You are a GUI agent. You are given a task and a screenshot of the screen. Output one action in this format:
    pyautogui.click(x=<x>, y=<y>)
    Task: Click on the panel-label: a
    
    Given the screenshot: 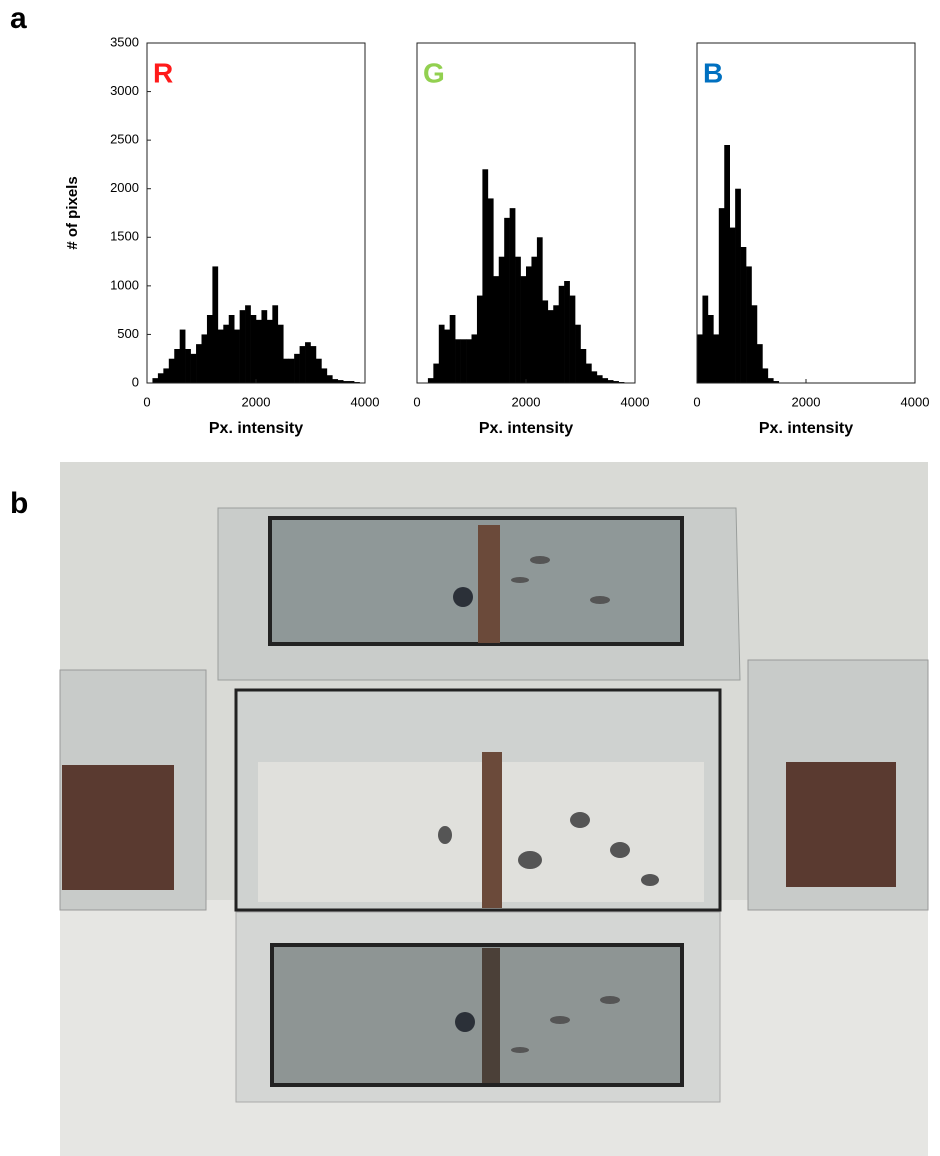 What is the action you would take?
    pyautogui.click(x=18, y=18)
    